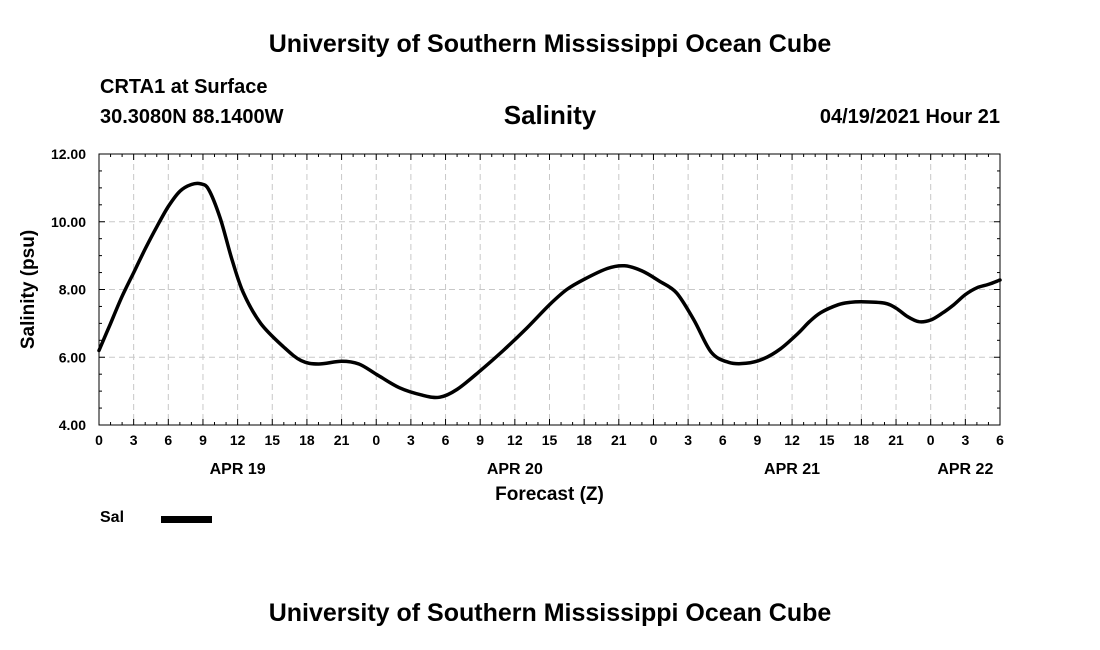  What do you see at coordinates (792, 469) in the screenshot?
I see `x-date-label: APR 21` at bounding box center [792, 469].